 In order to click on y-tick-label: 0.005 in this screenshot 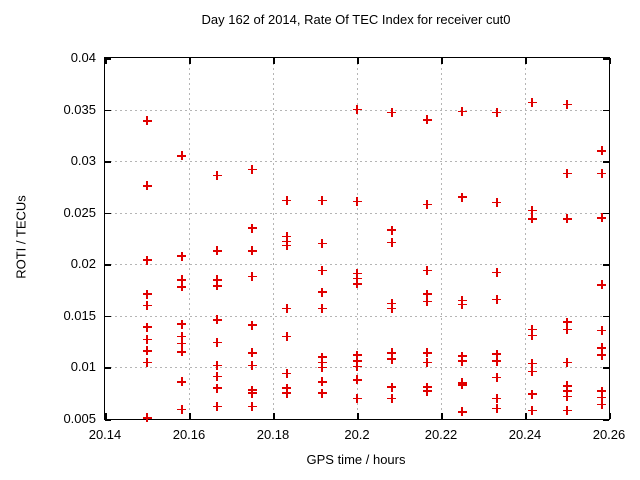, I will do `click(79, 418)`.